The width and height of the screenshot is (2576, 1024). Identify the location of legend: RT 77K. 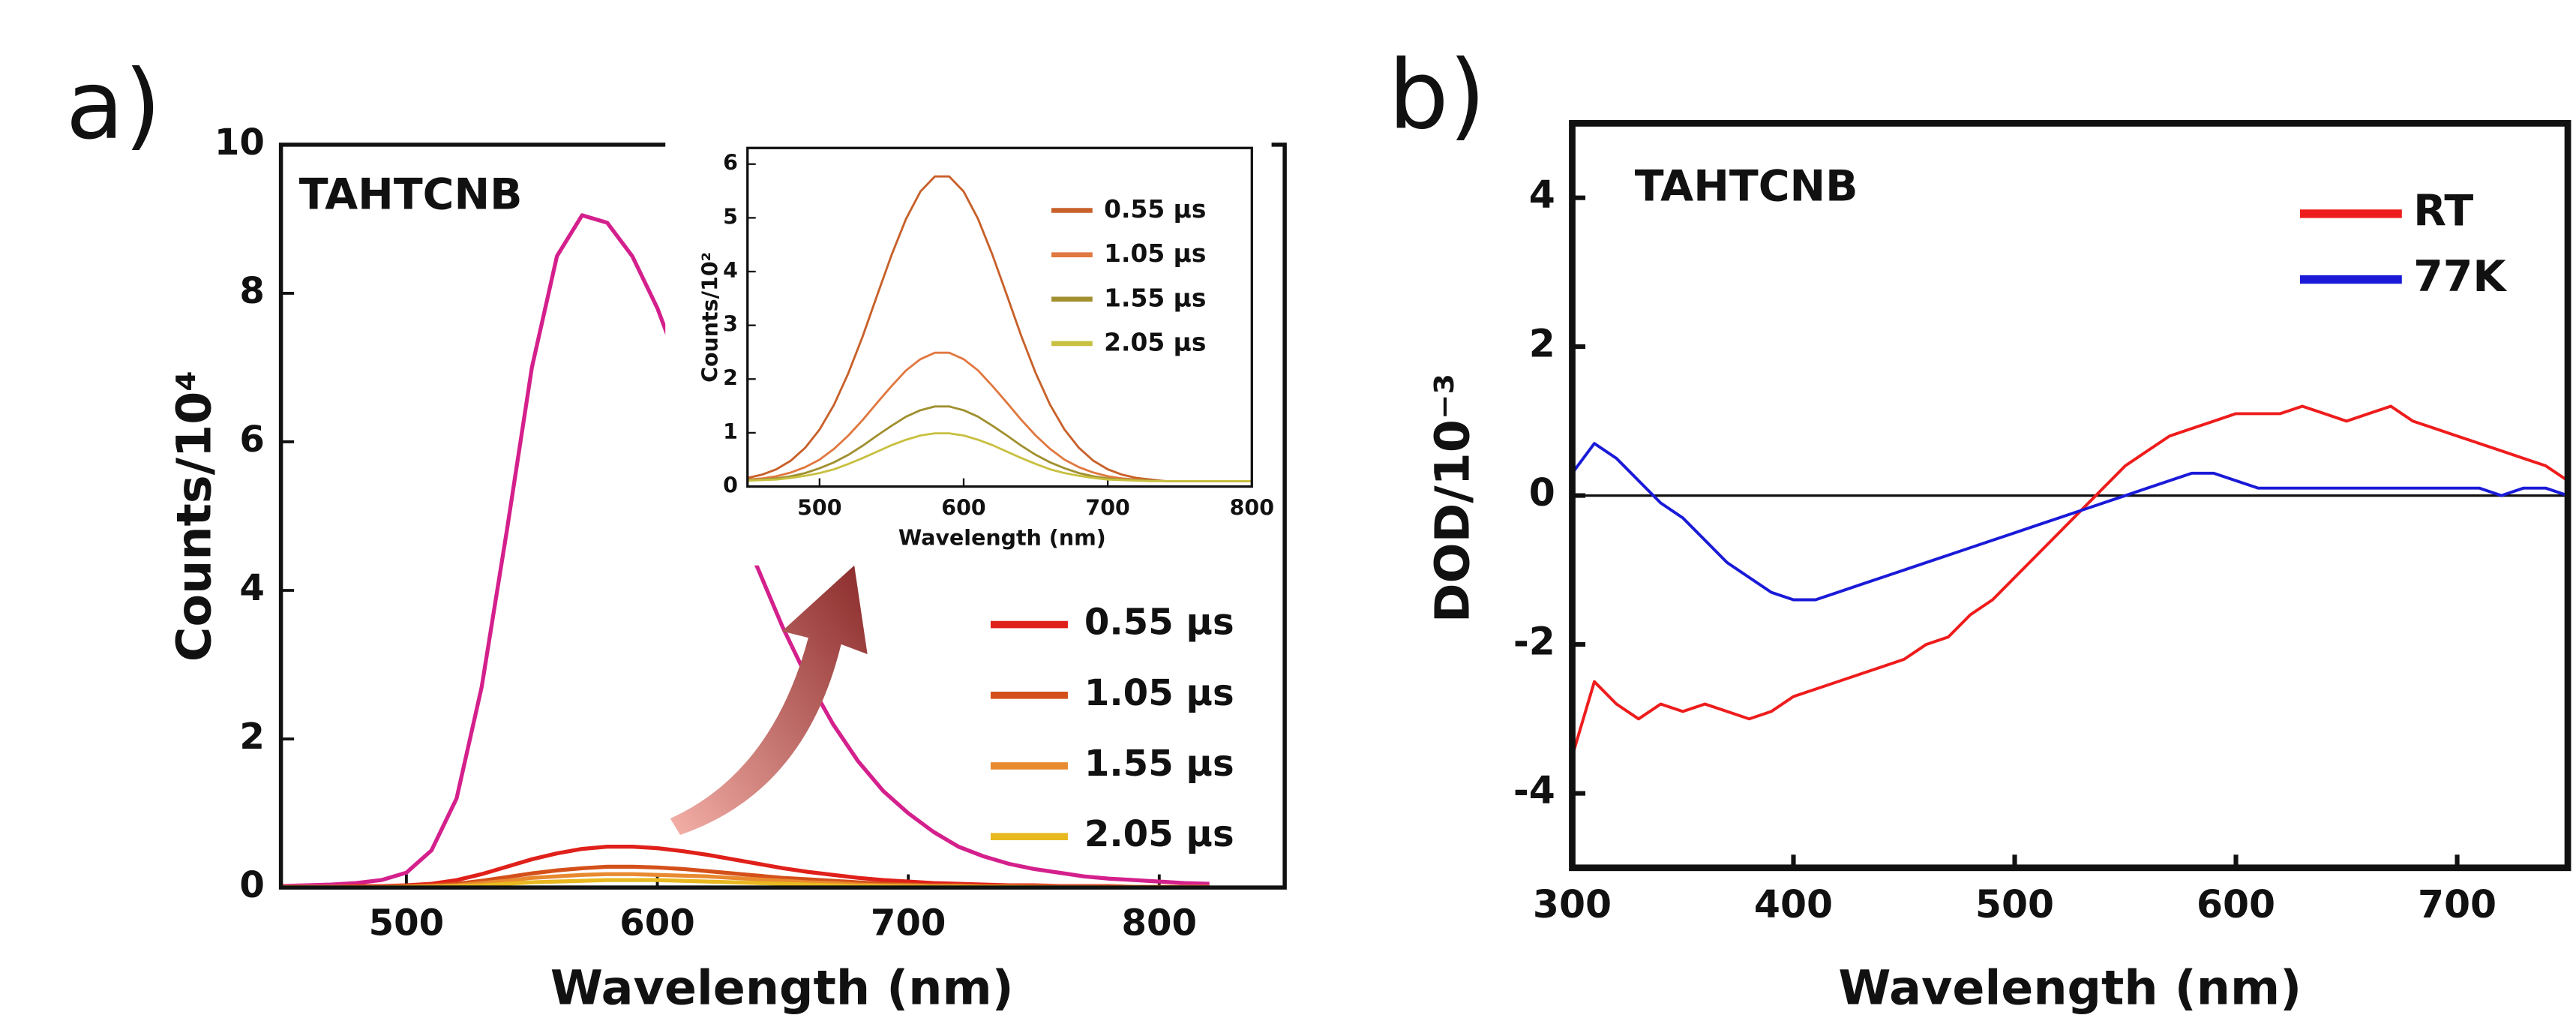
(2403, 244).